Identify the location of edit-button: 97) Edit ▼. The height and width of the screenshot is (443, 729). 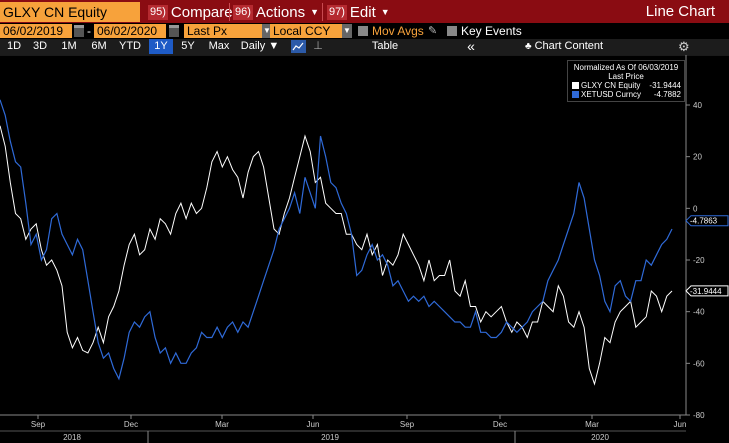
(358, 12).